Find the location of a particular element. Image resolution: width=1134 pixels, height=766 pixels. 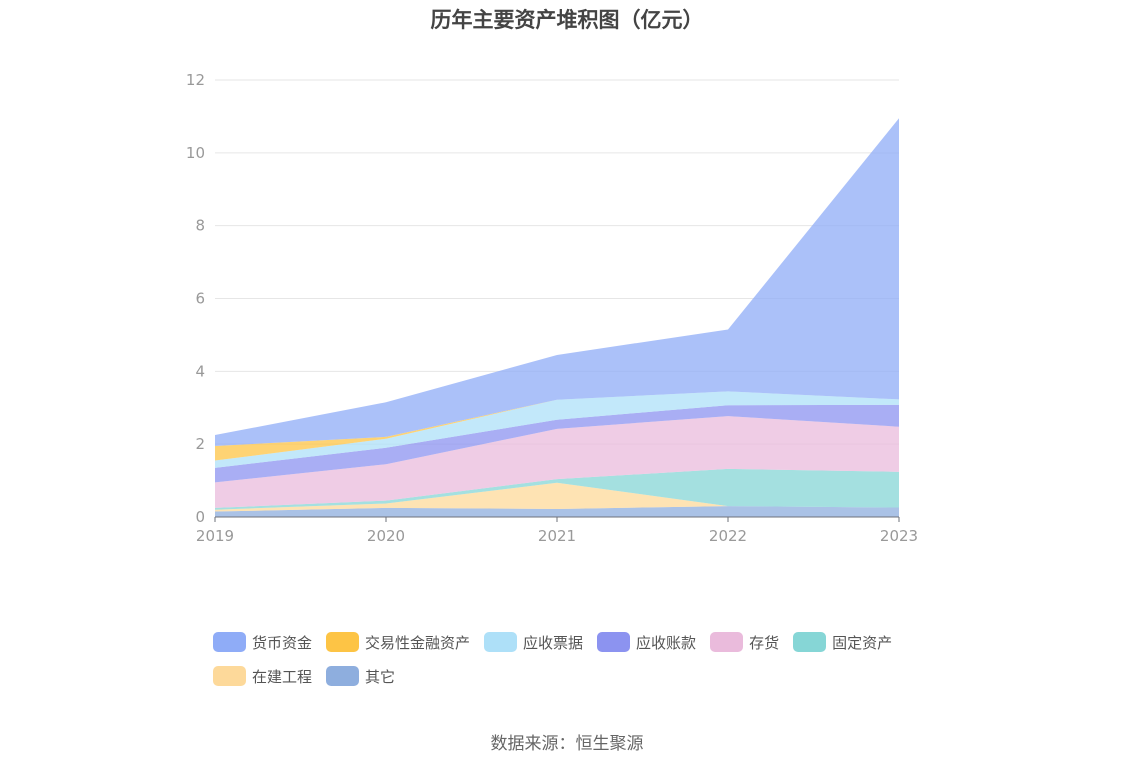

y-tick-label: 0 is located at coordinates (200, 517).